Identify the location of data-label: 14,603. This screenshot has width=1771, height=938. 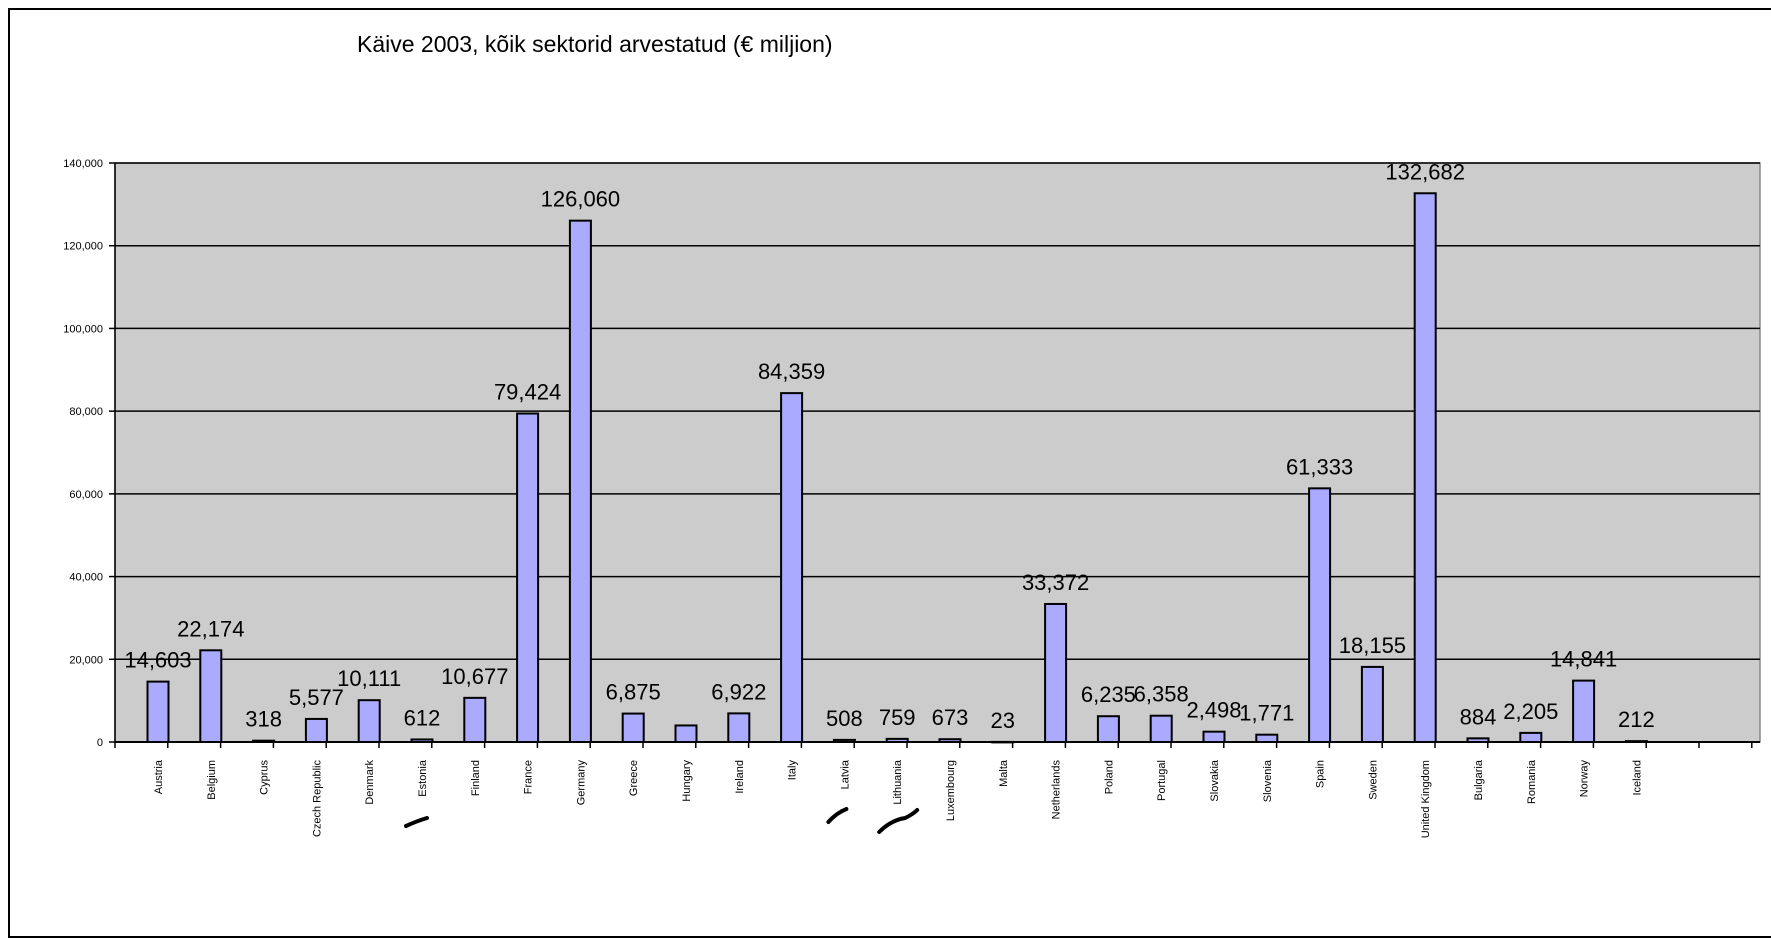
(157, 660).